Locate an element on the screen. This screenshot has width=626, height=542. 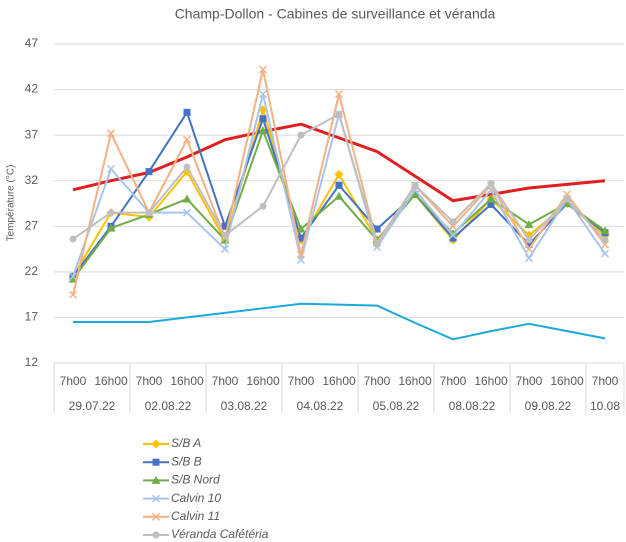
y-tick-label: 27 is located at coordinates (32, 225).